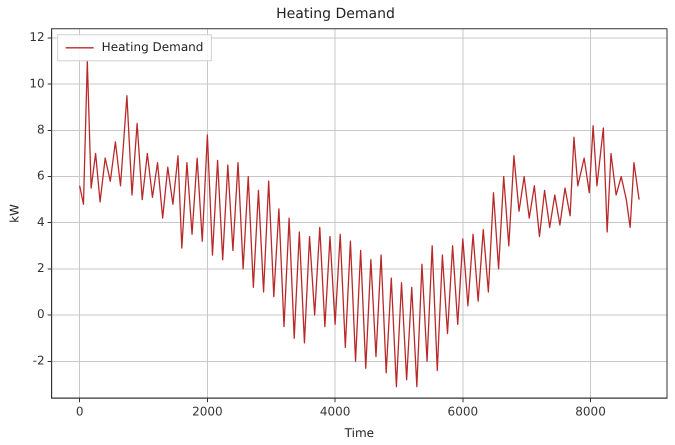 This screenshot has width=675, height=445. Describe the element at coordinates (41, 175) in the screenshot. I see `y-tick-label: 6` at that location.